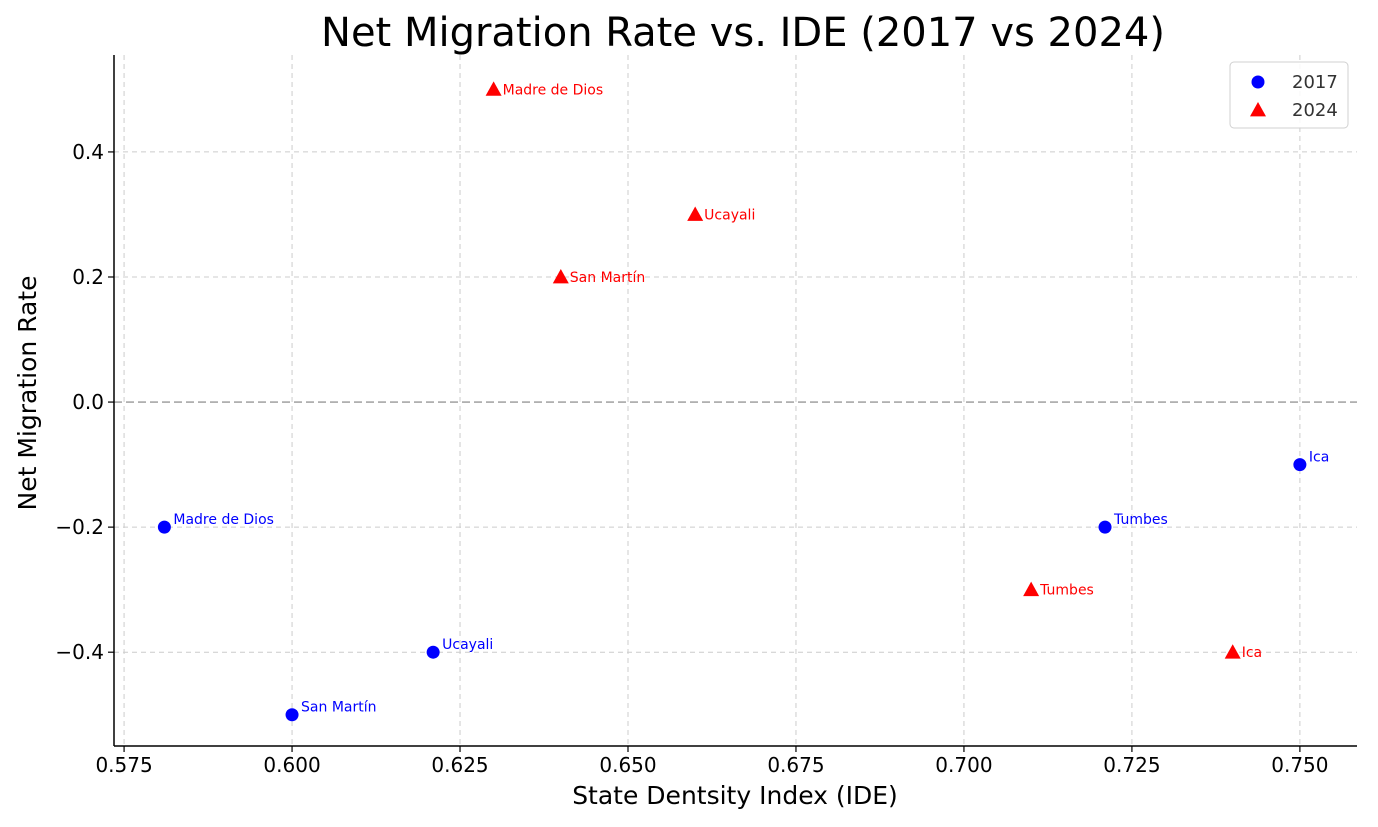 The width and height of the screenshot is (1378, 827). What do you see at coordinates (795, 765) in the screenshot?
I see `x-tick-label: 0.675` at bounding box center [795, 765].